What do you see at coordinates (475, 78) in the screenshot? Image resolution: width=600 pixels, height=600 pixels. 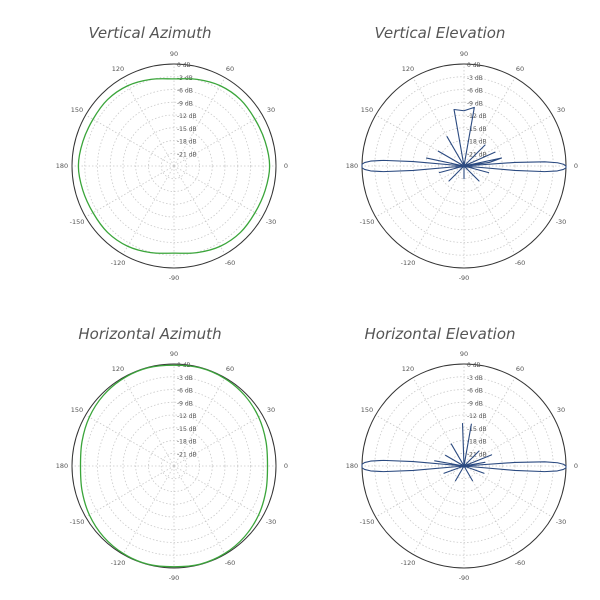 I see `ring-label: -3 dB` at bounding box center [475, 78].